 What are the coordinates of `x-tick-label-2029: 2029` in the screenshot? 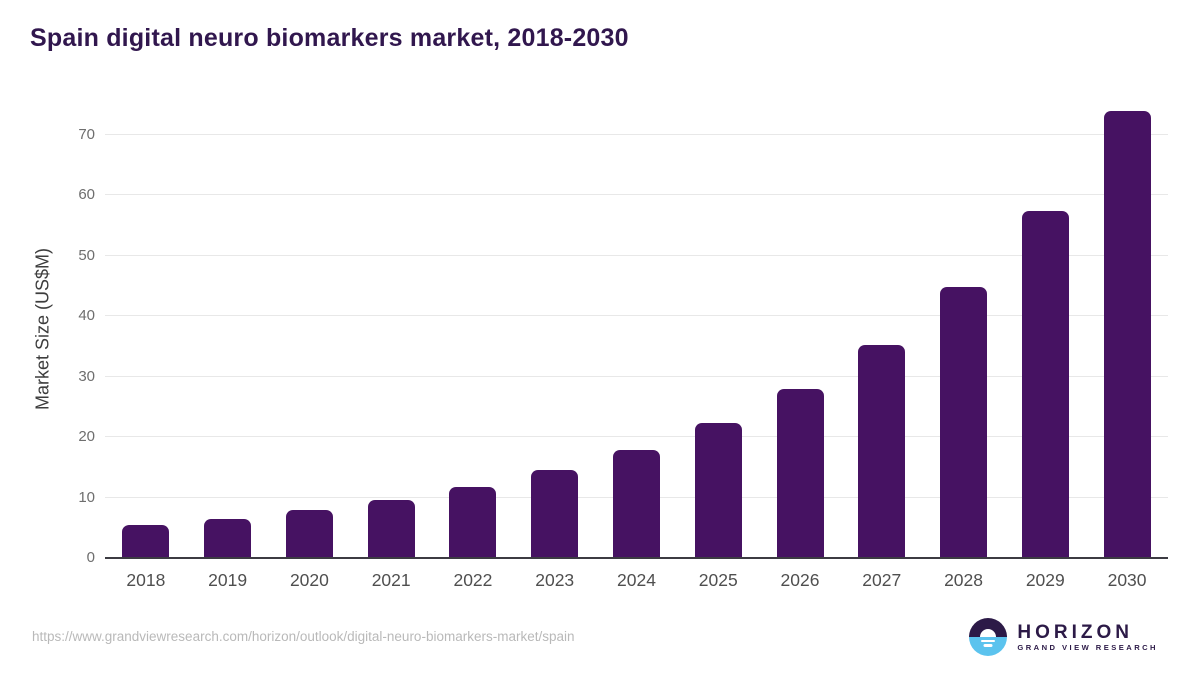 It's located at (1045, 580).